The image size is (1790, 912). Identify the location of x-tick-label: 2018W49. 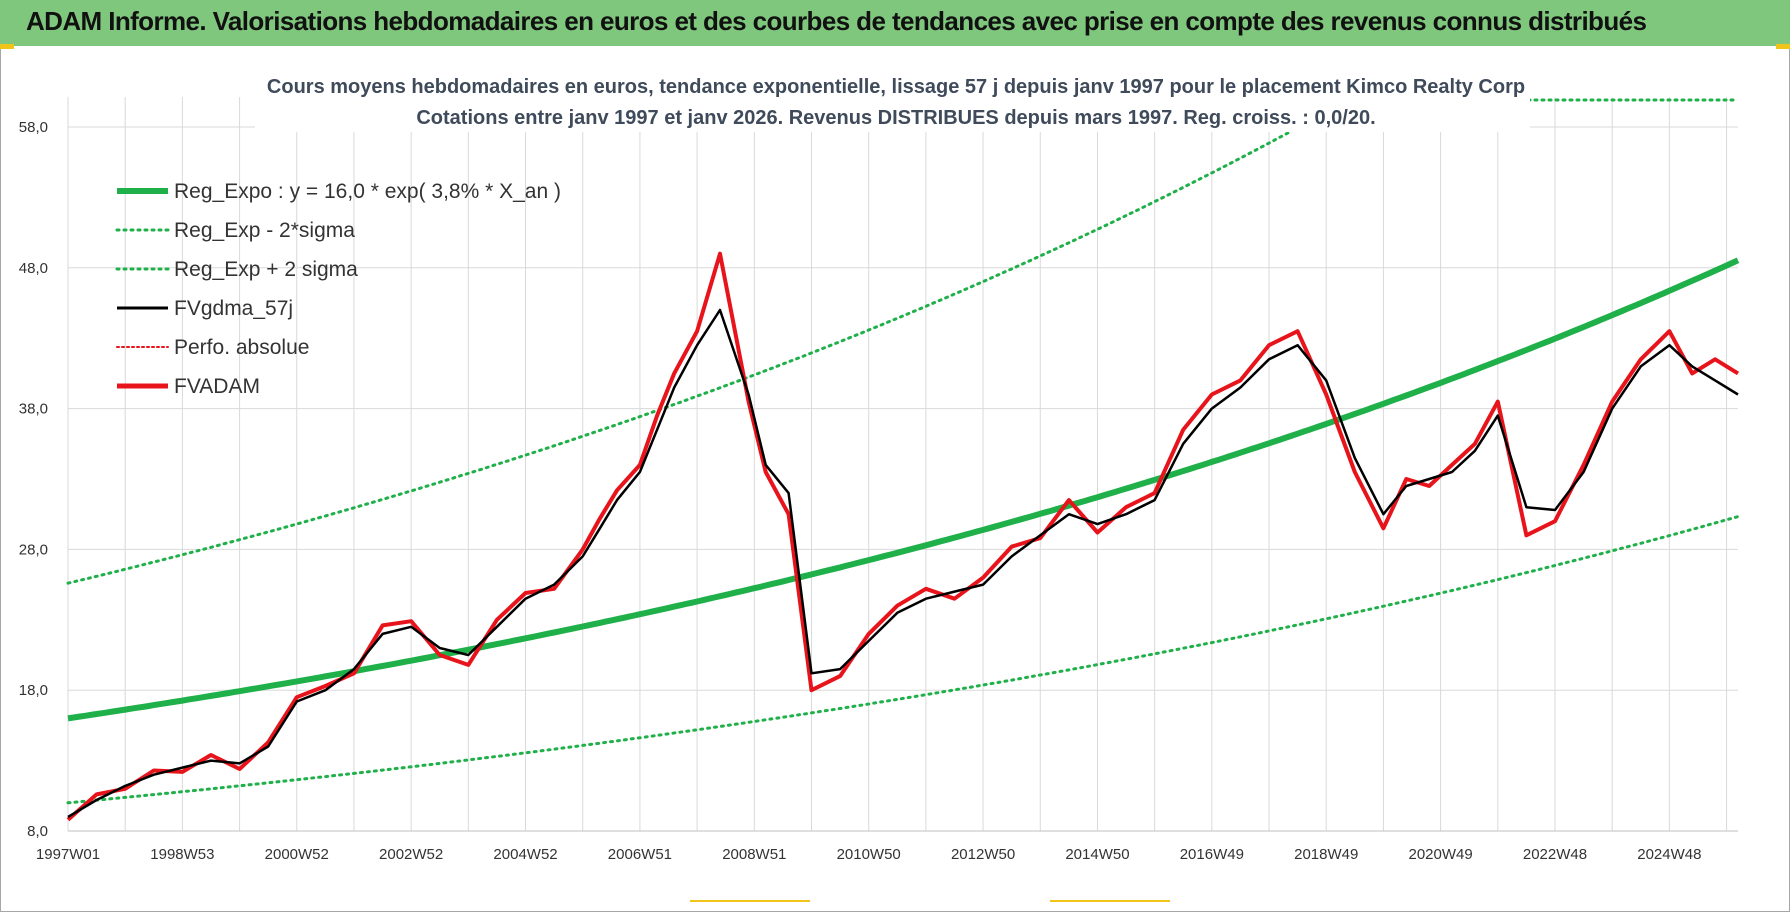
(1326, 854).